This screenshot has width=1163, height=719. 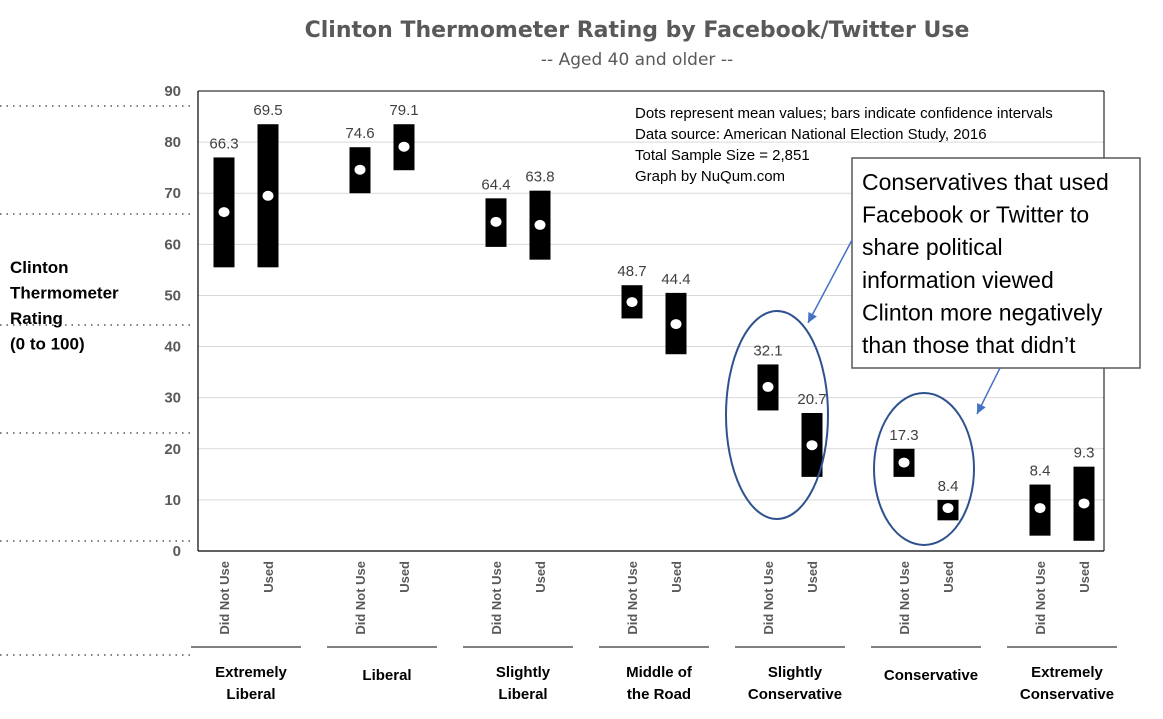 I want to click on callout-arrow, so click(x=830, y=281).